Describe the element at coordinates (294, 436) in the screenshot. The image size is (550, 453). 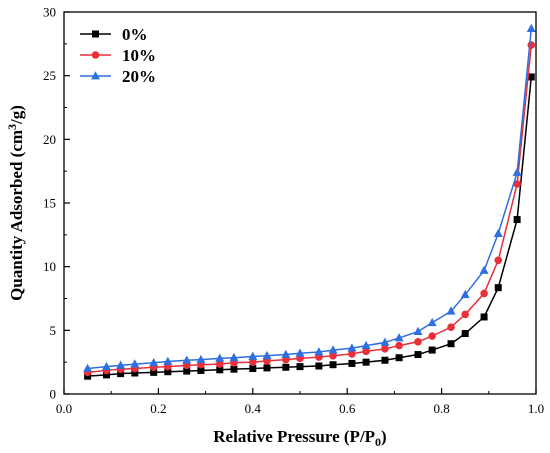
I see `x-axis-title-main: Relative Pressure (P/P` at that location.